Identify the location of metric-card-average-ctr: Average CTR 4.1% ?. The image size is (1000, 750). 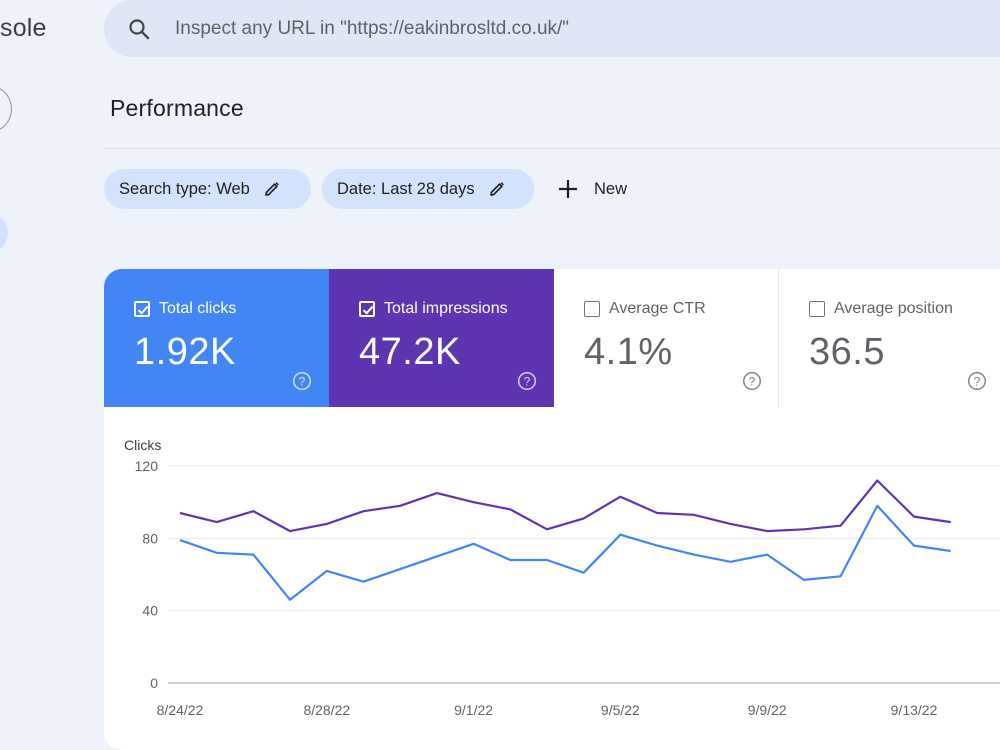
(666, 338).